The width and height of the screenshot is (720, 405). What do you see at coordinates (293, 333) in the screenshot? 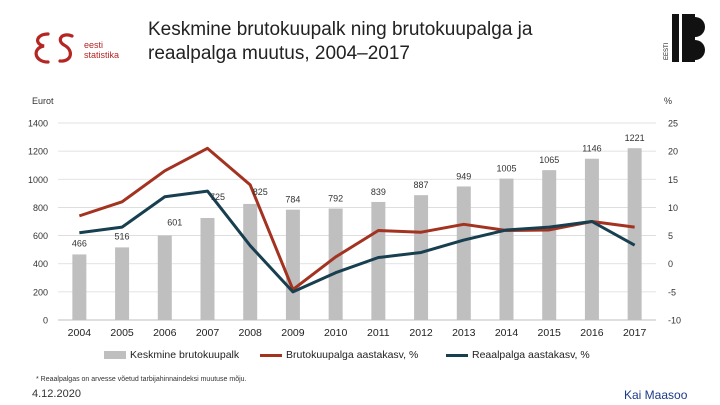
I see `x-tick-label: 2009` at bounding box center [293, 333].